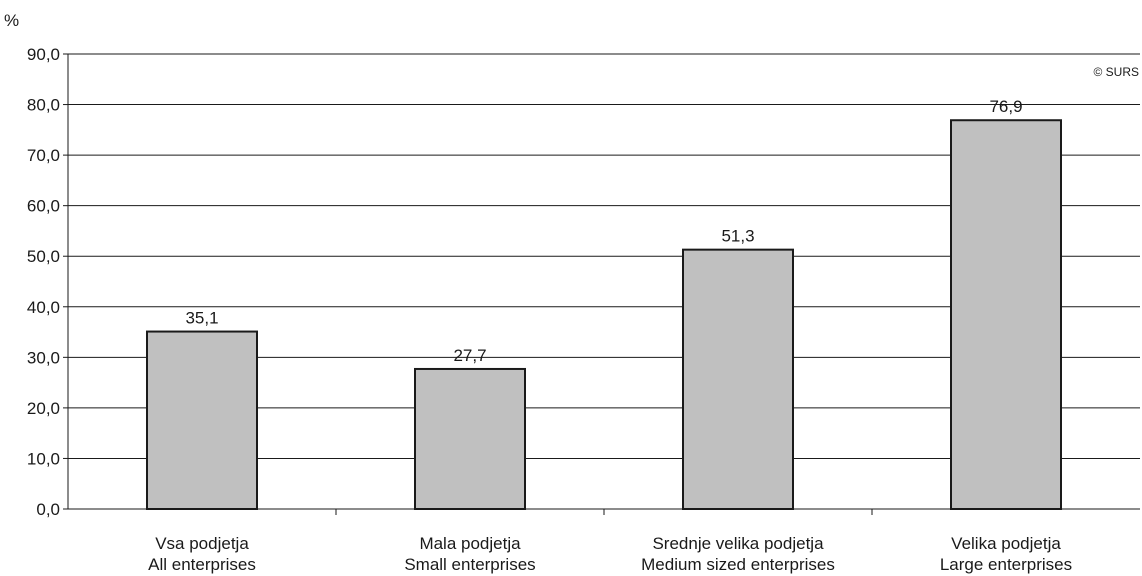 The image size is (1142, 576). Describe the element at coordinates (470, 543) in the screenshot. I see `x-category-label: Mala podjetja` at that location.